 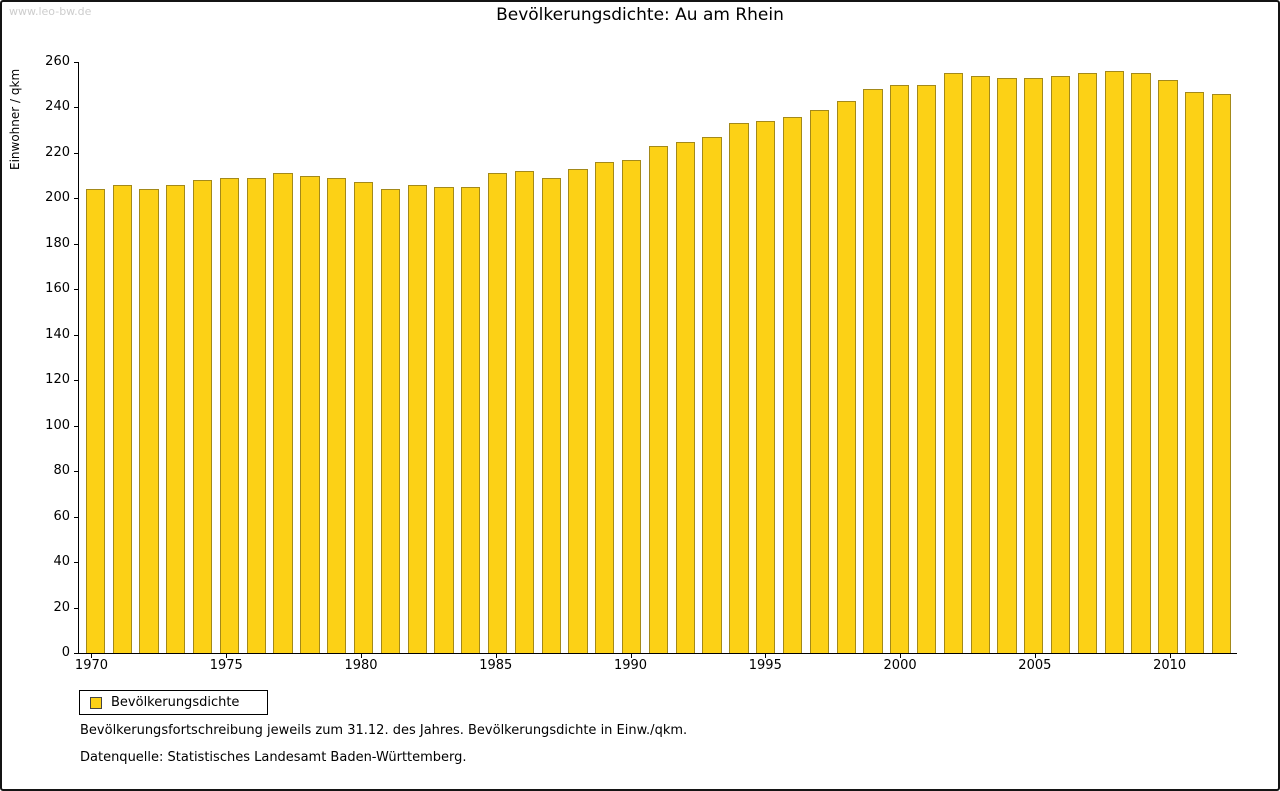 What do you see at coordinates (65, 652) in the screenshot?
I see `y-tick-label: 0` at bounding box center [65, 652].